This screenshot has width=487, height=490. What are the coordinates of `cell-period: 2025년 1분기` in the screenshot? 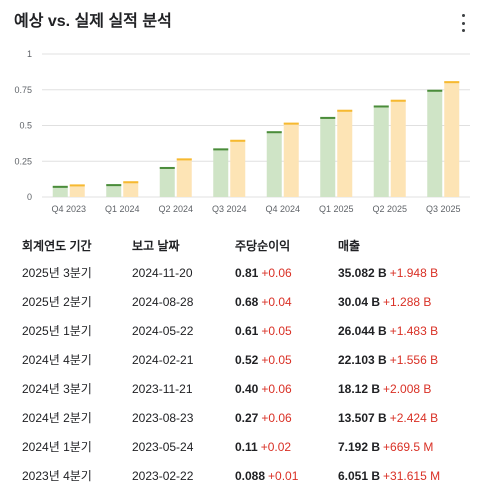 It's located at (57, 331).